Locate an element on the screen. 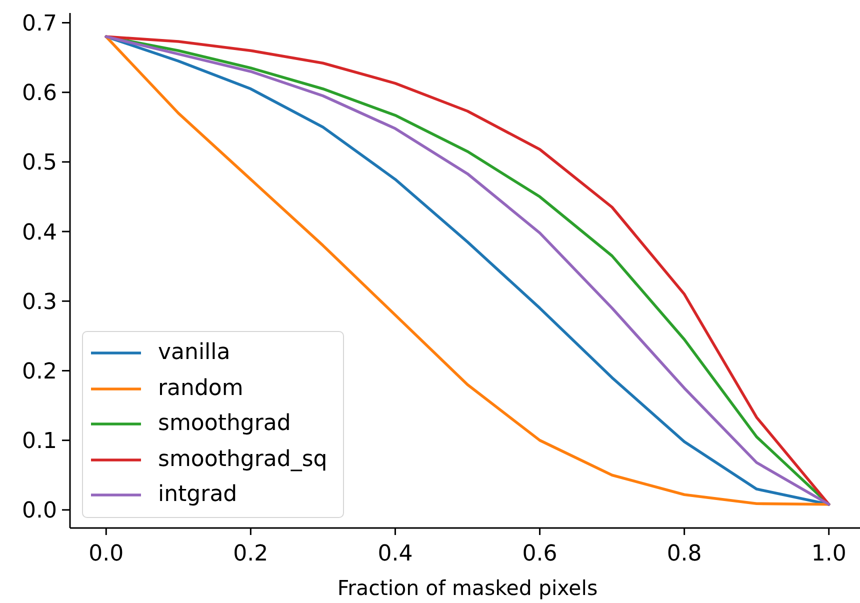 Image resolution: width=860 pixels, height=603 pixels. legend-label: intgrad is located at coordinates (198, 495).